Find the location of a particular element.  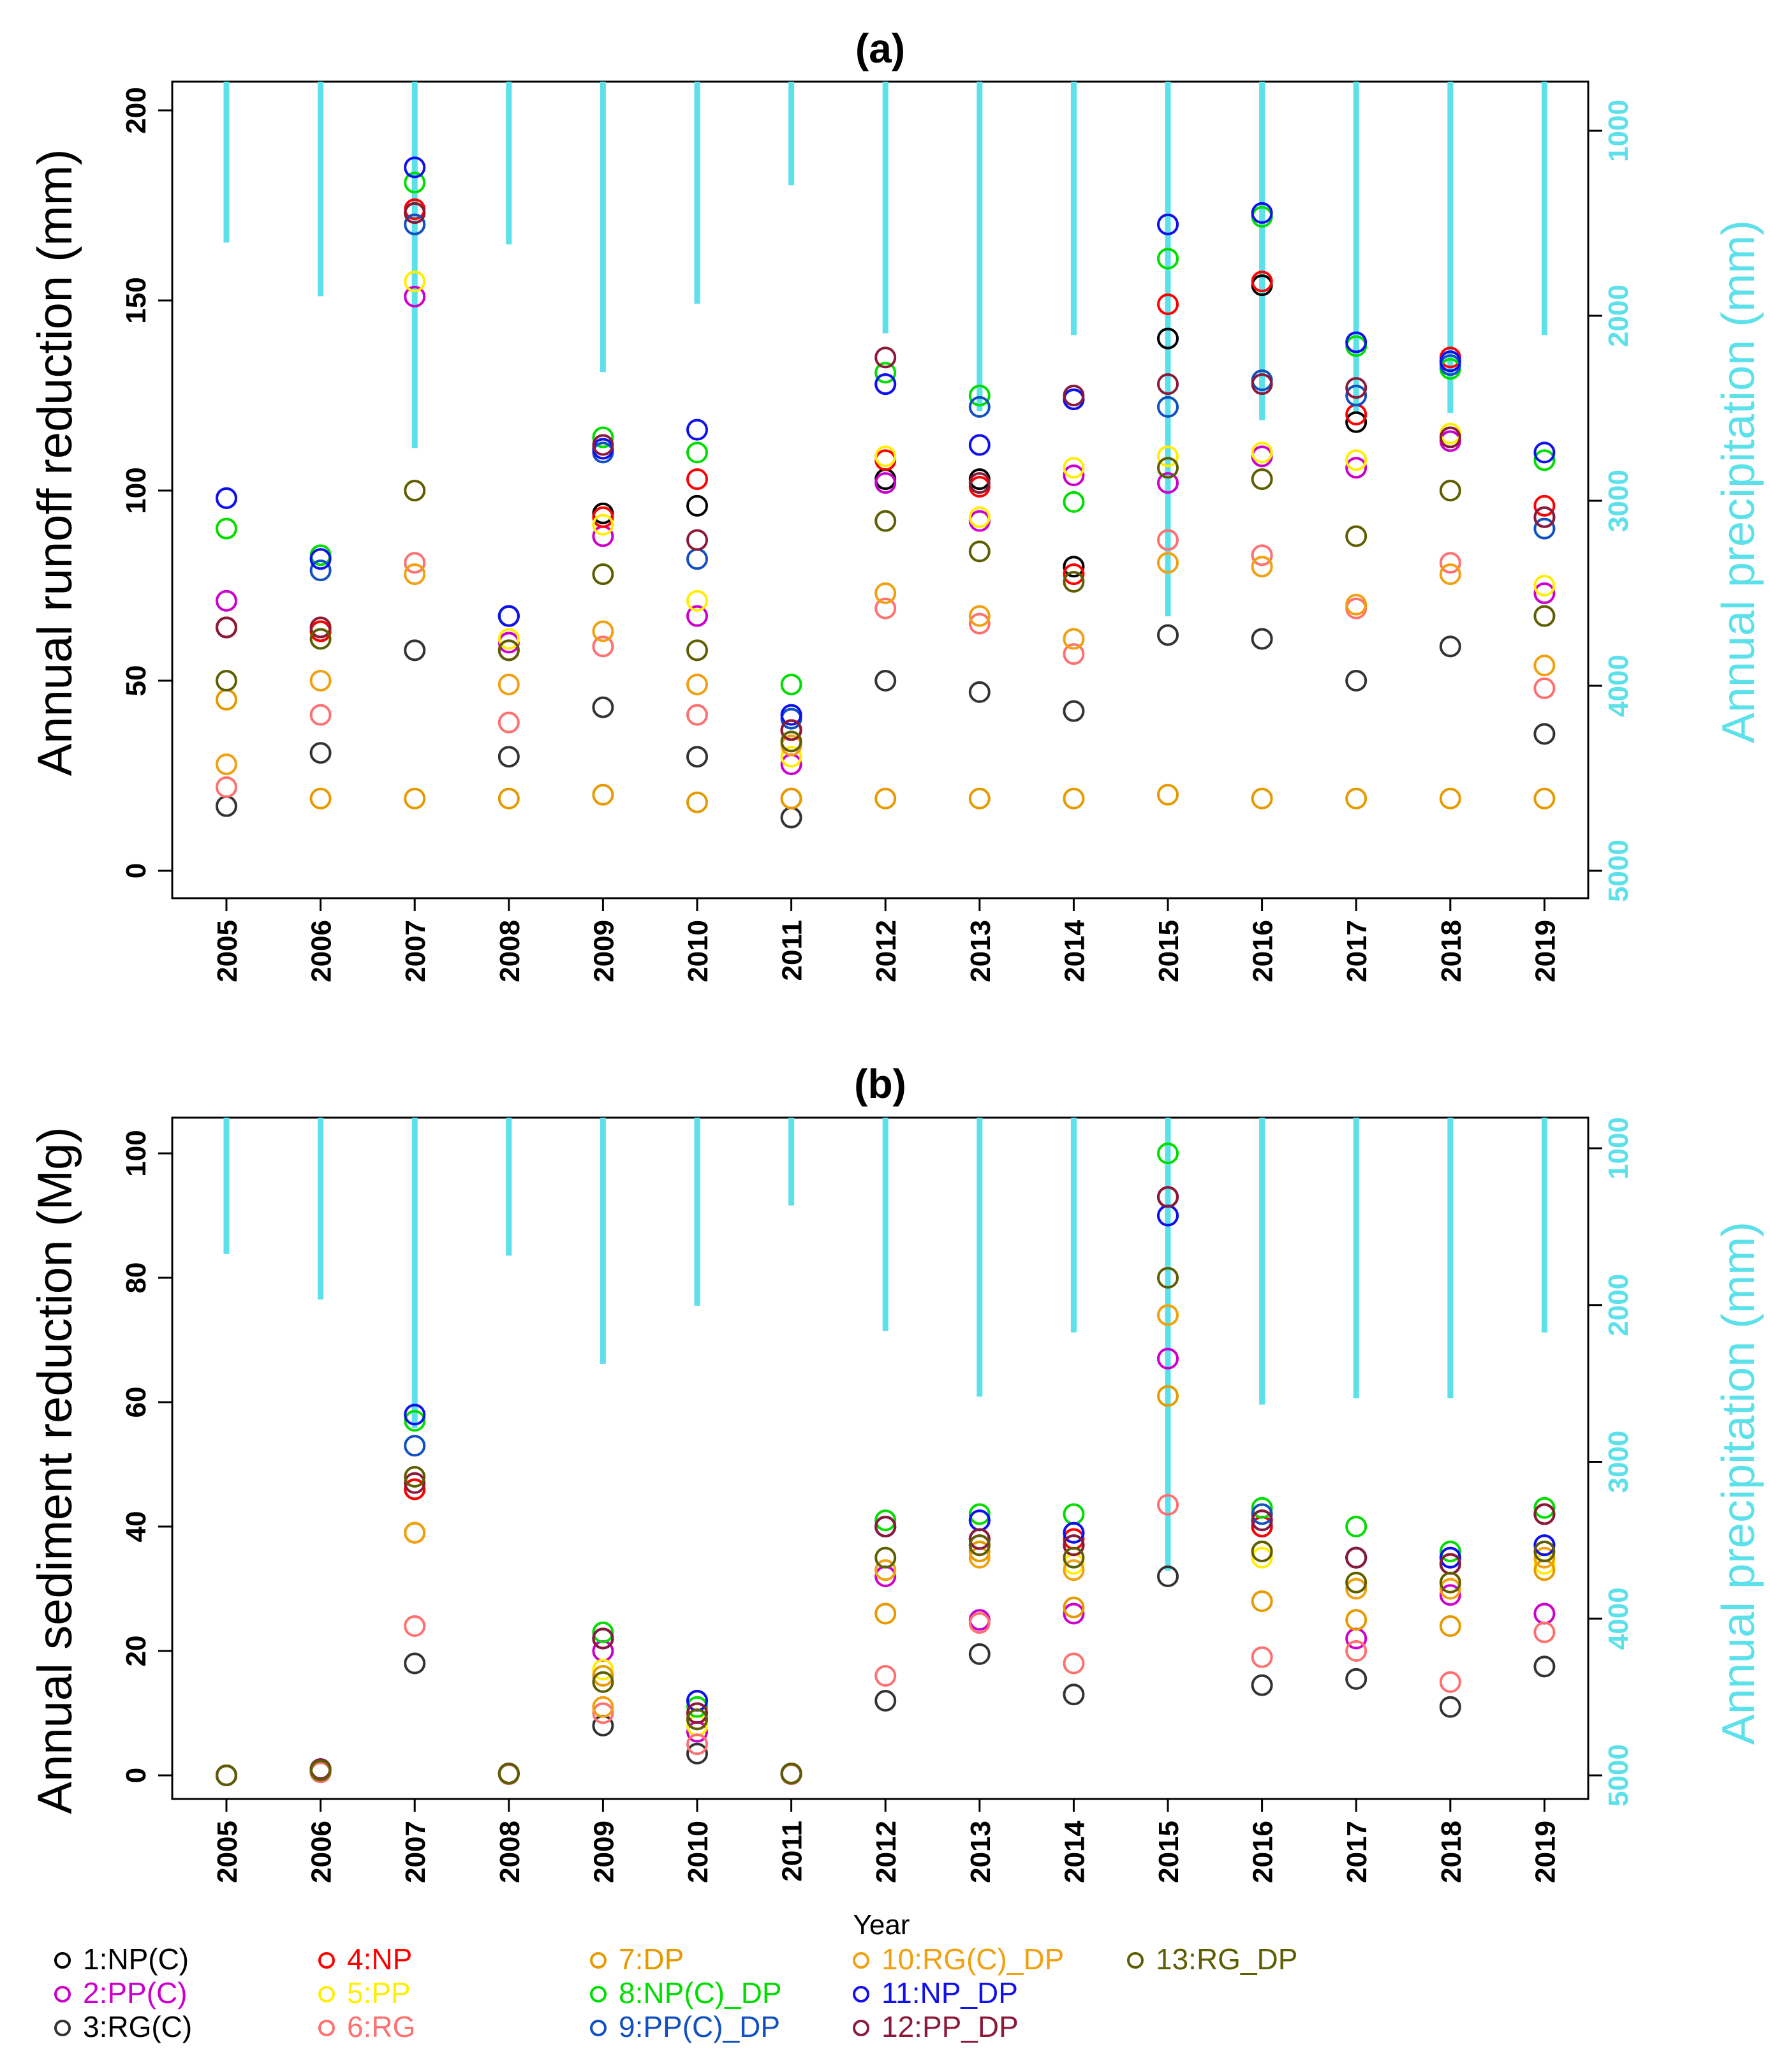

legend-item: 1:NP(C) is located at coordinates (121, 1960).